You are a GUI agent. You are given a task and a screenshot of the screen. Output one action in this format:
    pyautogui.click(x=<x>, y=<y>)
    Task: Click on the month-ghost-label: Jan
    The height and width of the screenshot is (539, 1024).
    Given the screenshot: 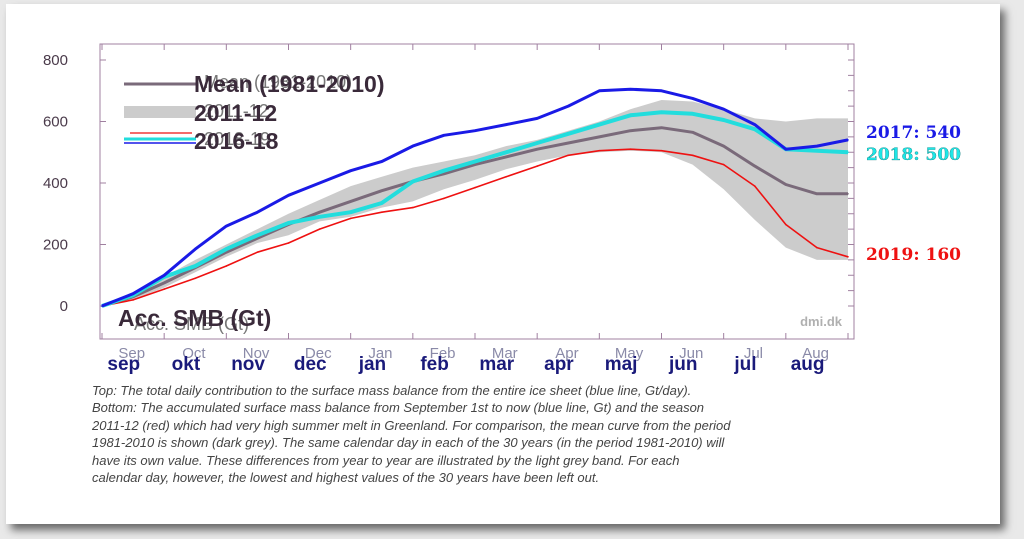 What is the action you would take?
    pyautogui.click(x=380, y=353)
    